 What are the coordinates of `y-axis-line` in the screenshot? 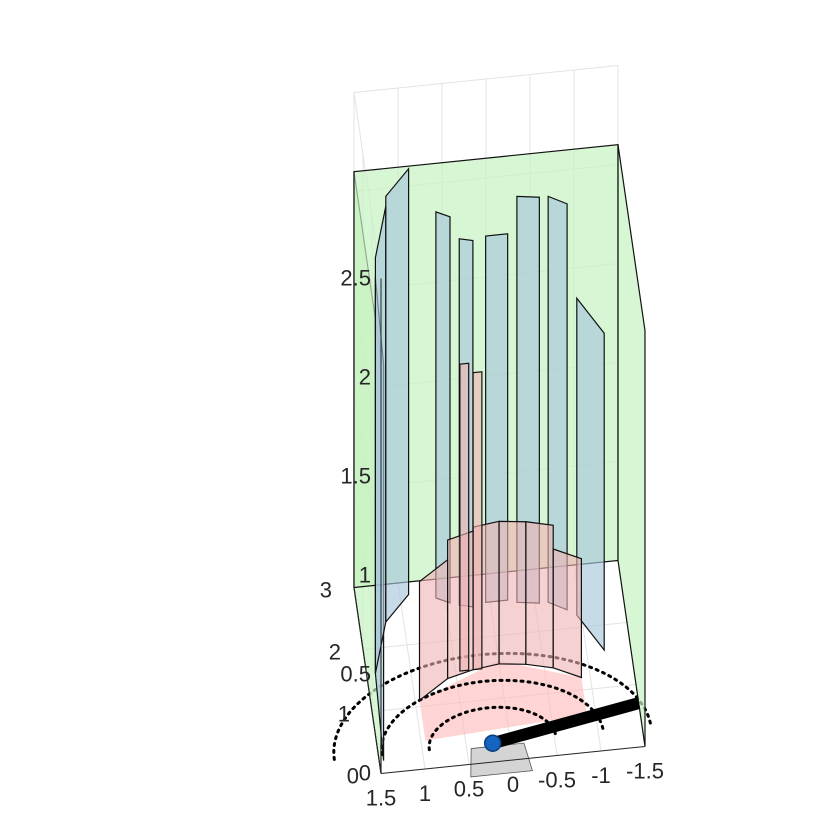 It's located at (367, 680).